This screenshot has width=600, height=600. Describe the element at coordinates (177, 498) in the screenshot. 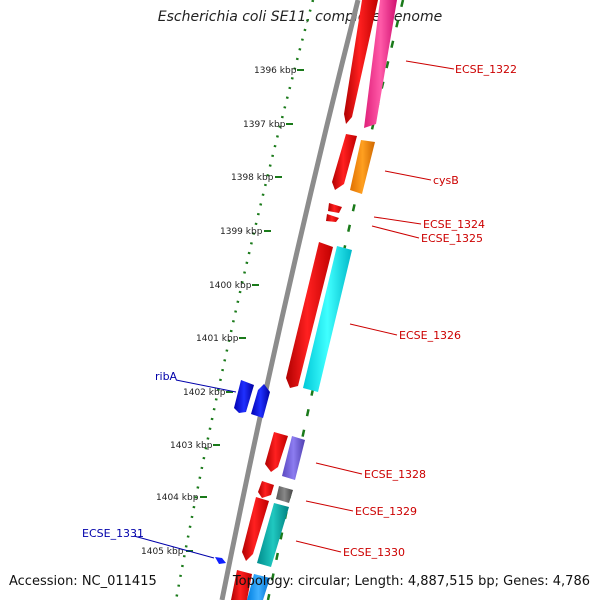

I see `tick-label-1404: 1404 kbp` at that location.